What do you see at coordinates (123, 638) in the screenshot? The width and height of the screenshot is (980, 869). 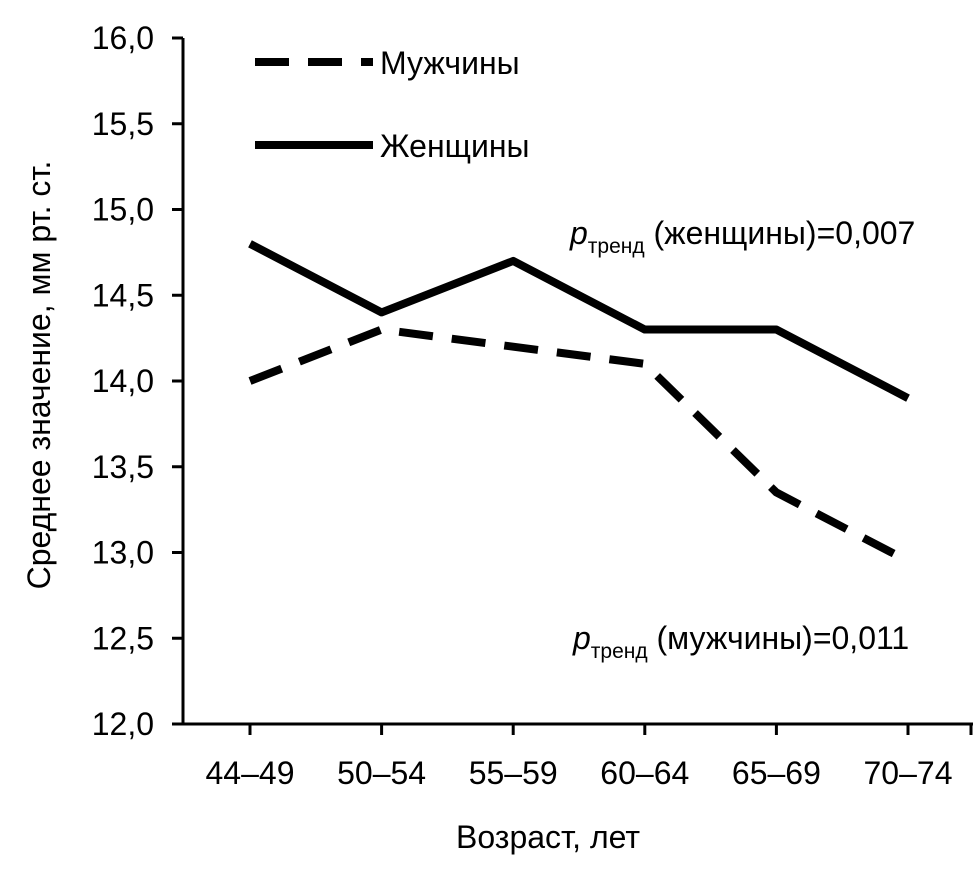 I see `y-tick-label: 12,5` at bounding box center [123, 638].